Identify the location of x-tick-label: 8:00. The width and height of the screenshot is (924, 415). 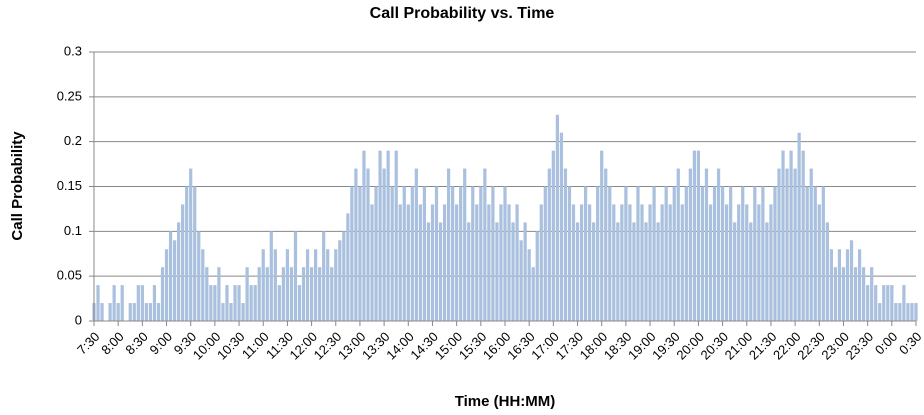
(112, 343).